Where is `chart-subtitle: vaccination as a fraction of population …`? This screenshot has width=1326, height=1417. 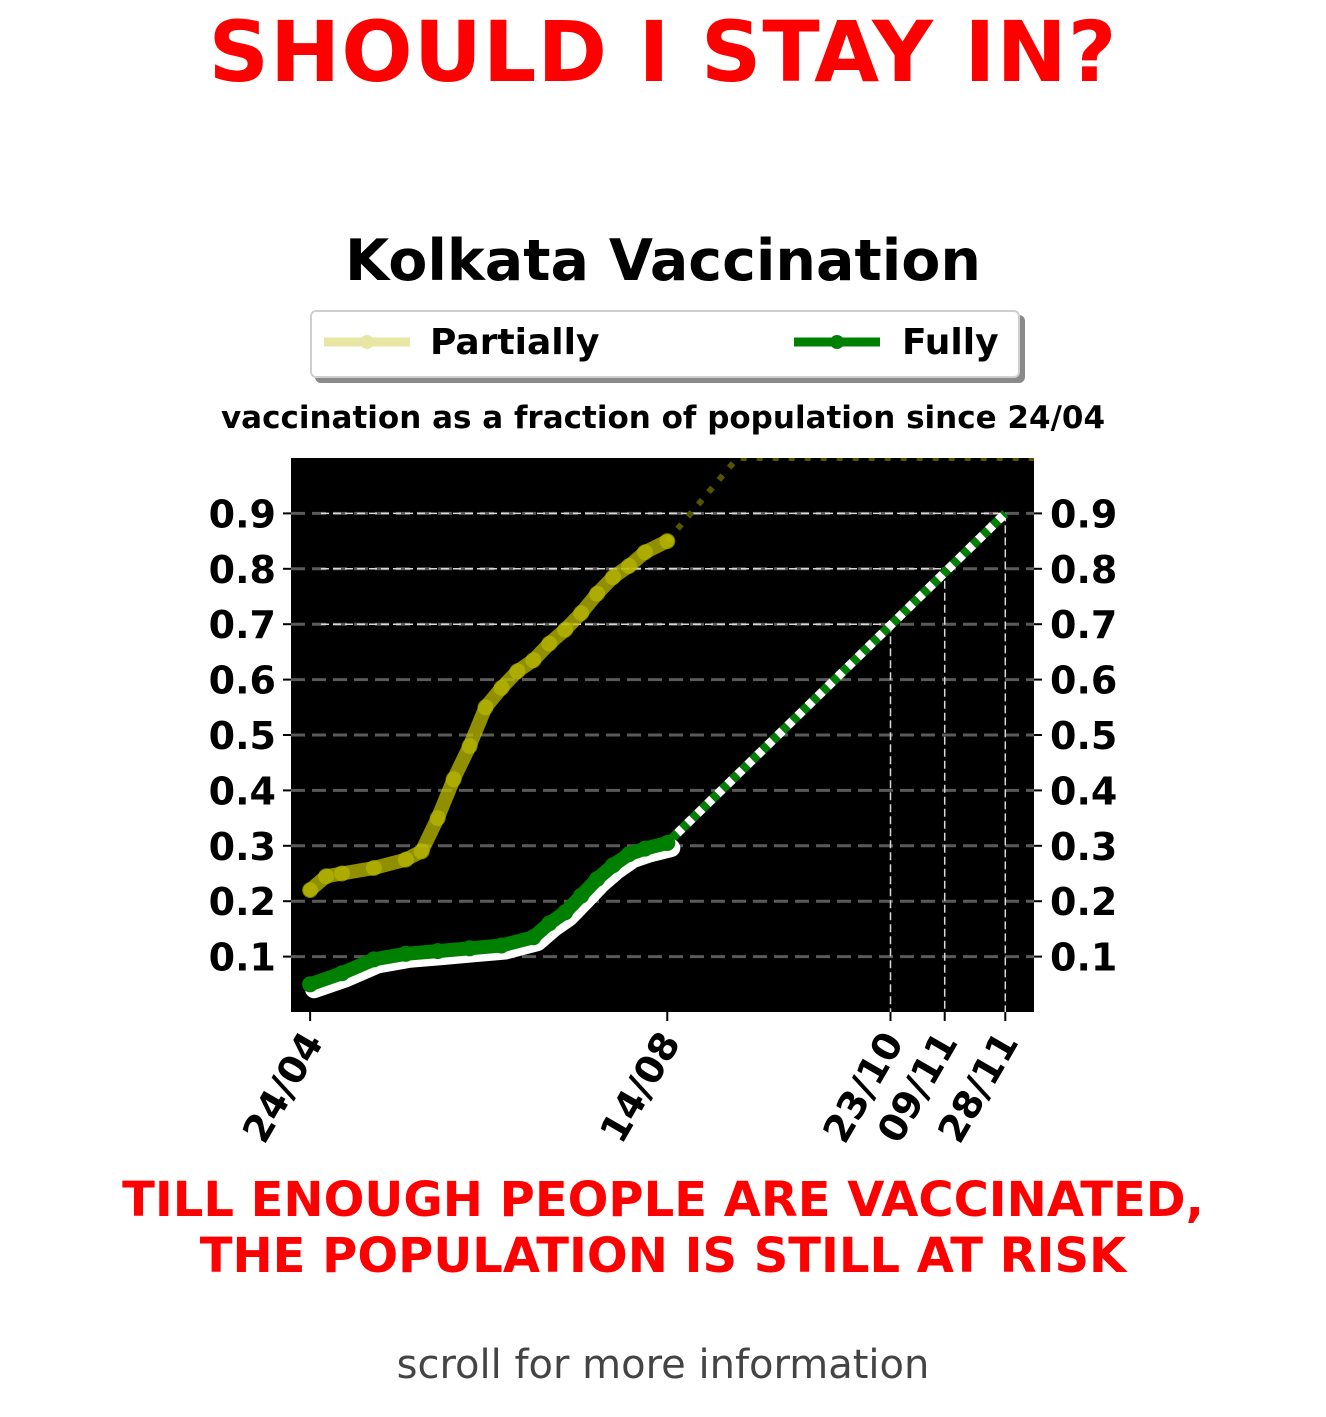 chart-subtitle: vaccination as a fraction of population … is located at coordinates (663, 418).